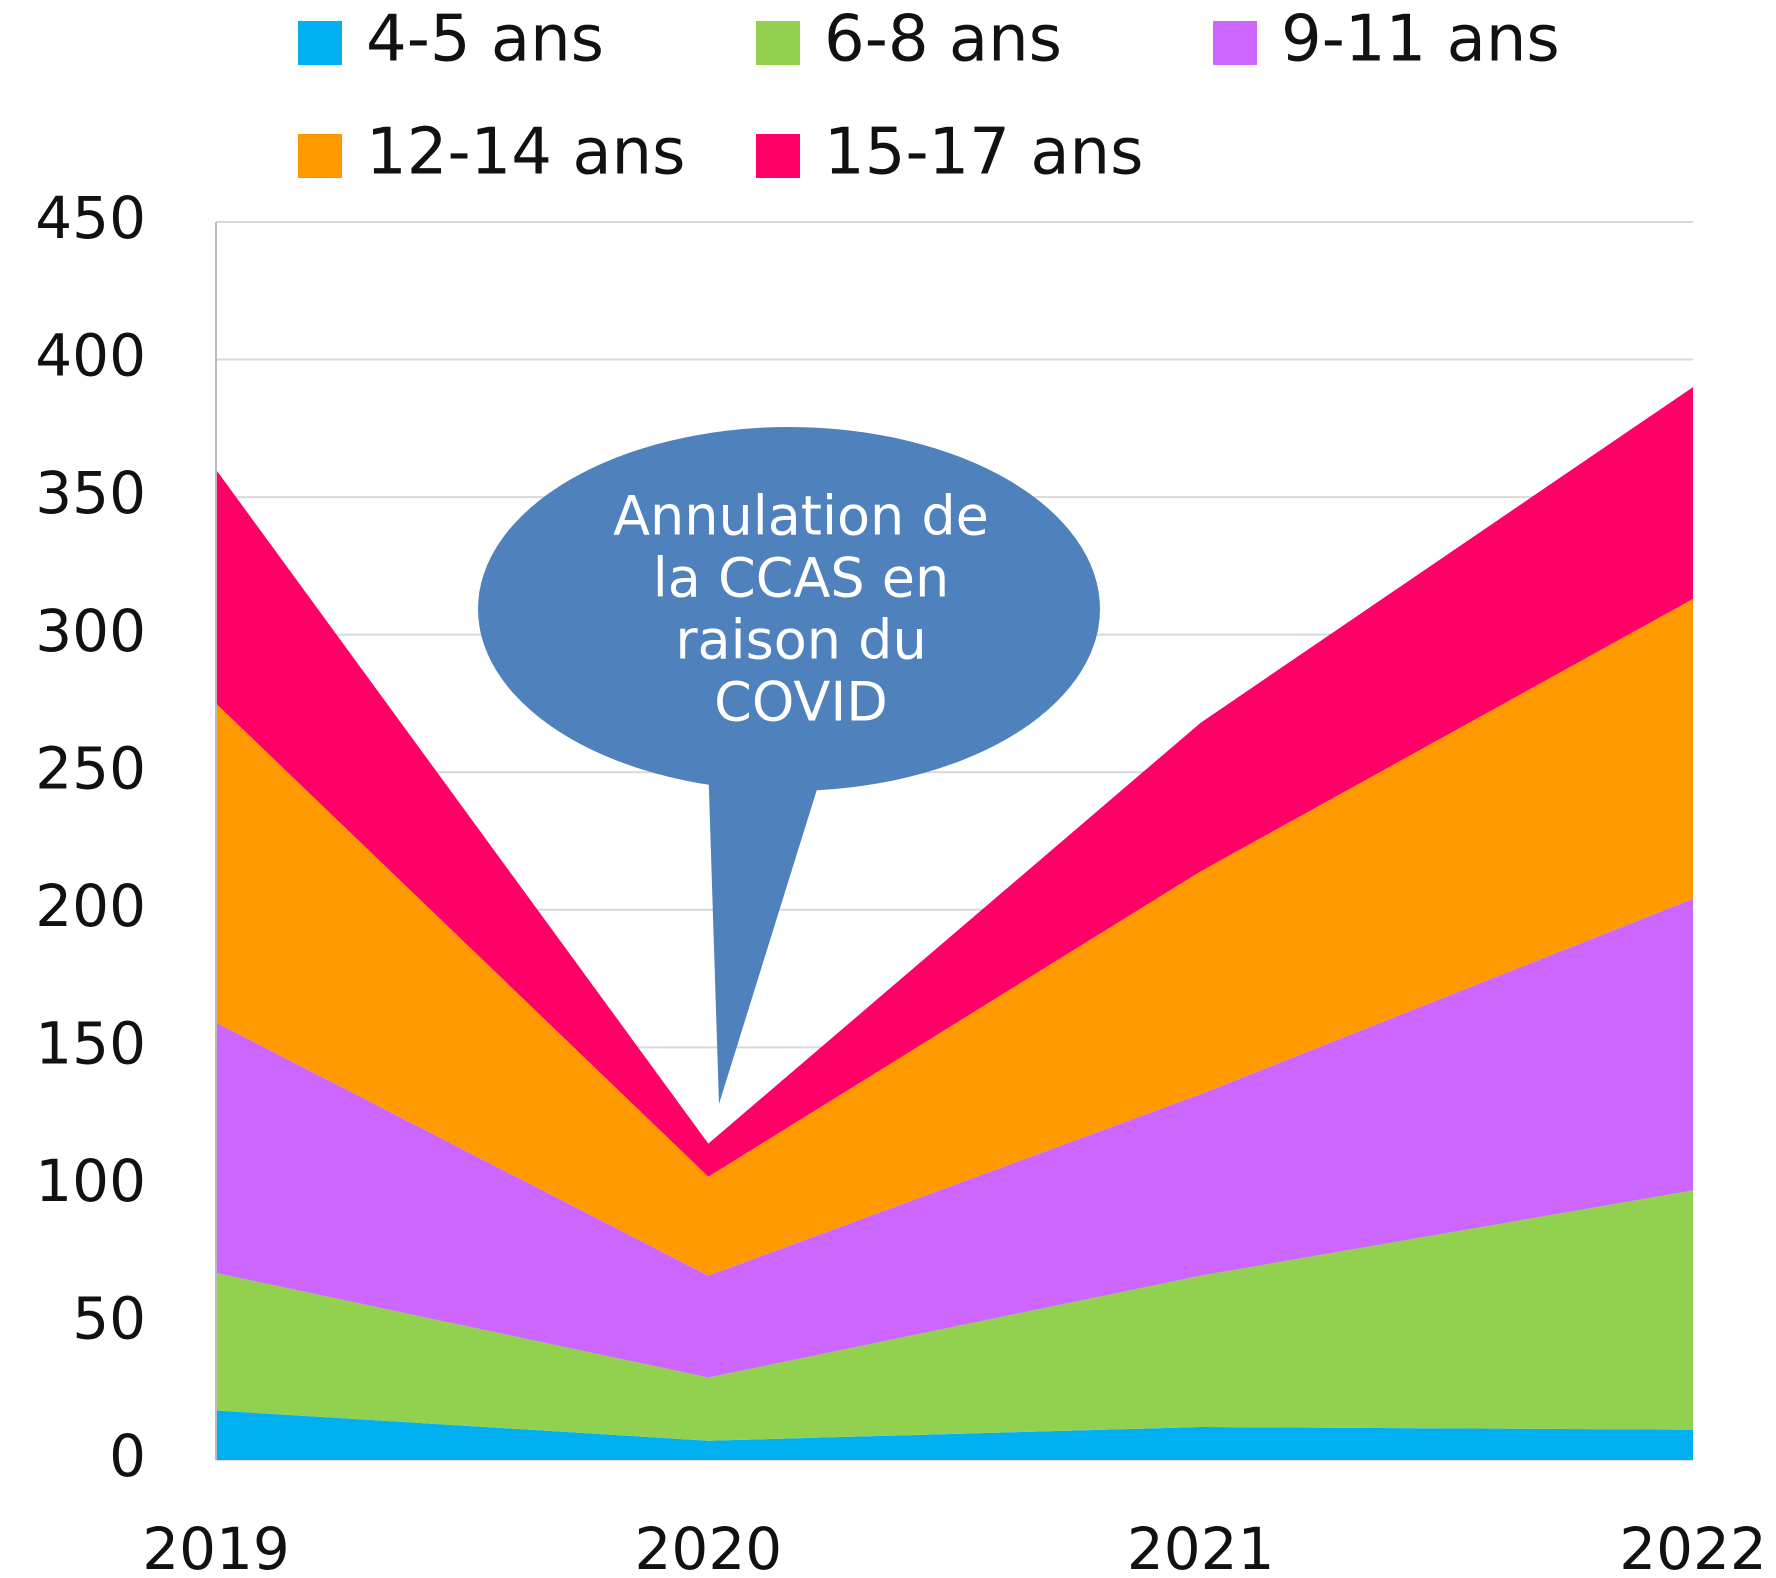 This screenshot has height=1578, width=1776. Describe the element at coordinates (943, 40) in the screenshot. I see `legend-label: 6-8 ans` at that location.